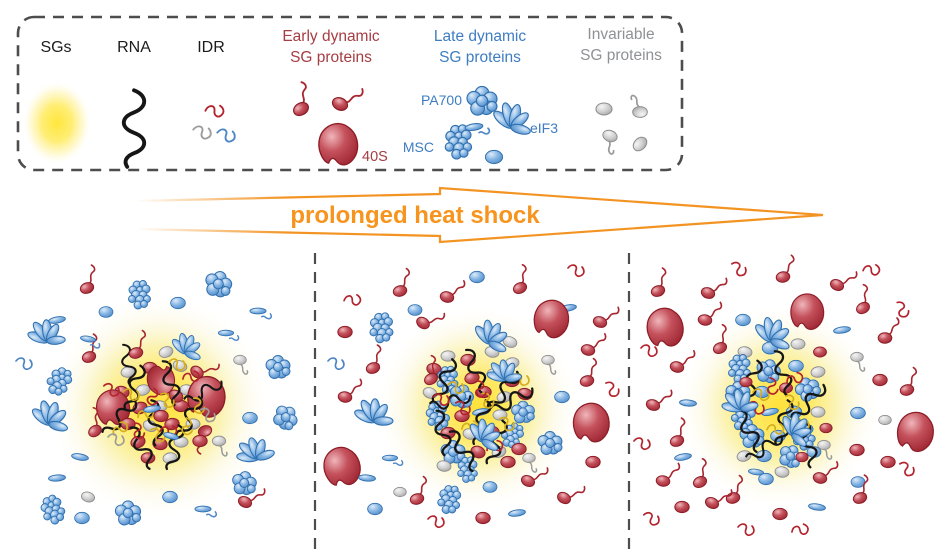 This screenshot has width=941, height=554. What do you see at coordinates (55, 47) in the screenshot?
I see `legend-sgs-label: SGs` at bounding box center [55, 47].